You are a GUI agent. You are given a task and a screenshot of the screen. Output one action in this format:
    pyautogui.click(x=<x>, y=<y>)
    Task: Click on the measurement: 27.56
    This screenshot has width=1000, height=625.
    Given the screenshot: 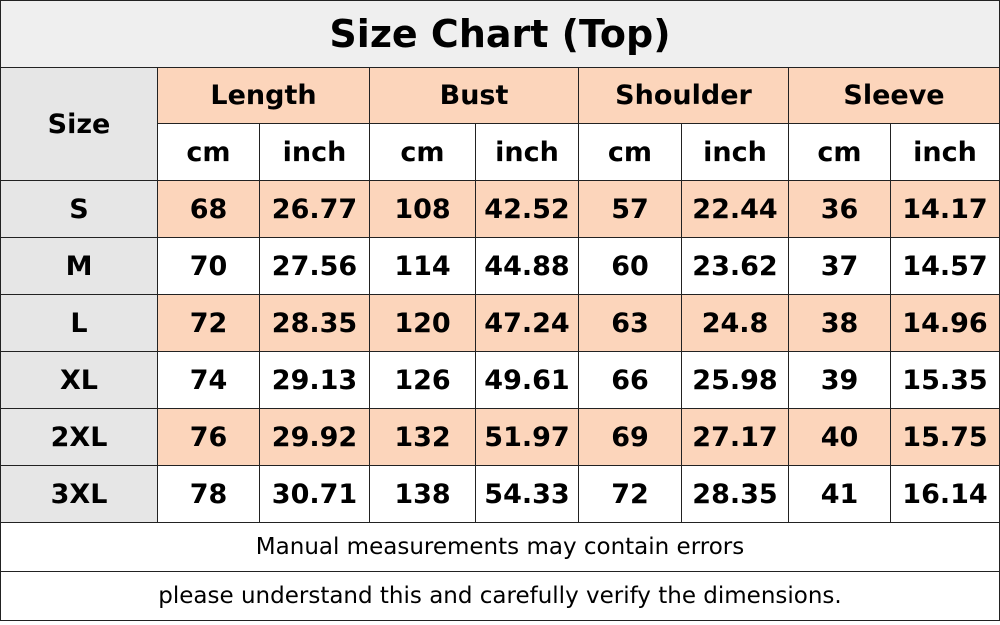 What is the action you would take?
    pyautogui.click(x=314, y=266)
    